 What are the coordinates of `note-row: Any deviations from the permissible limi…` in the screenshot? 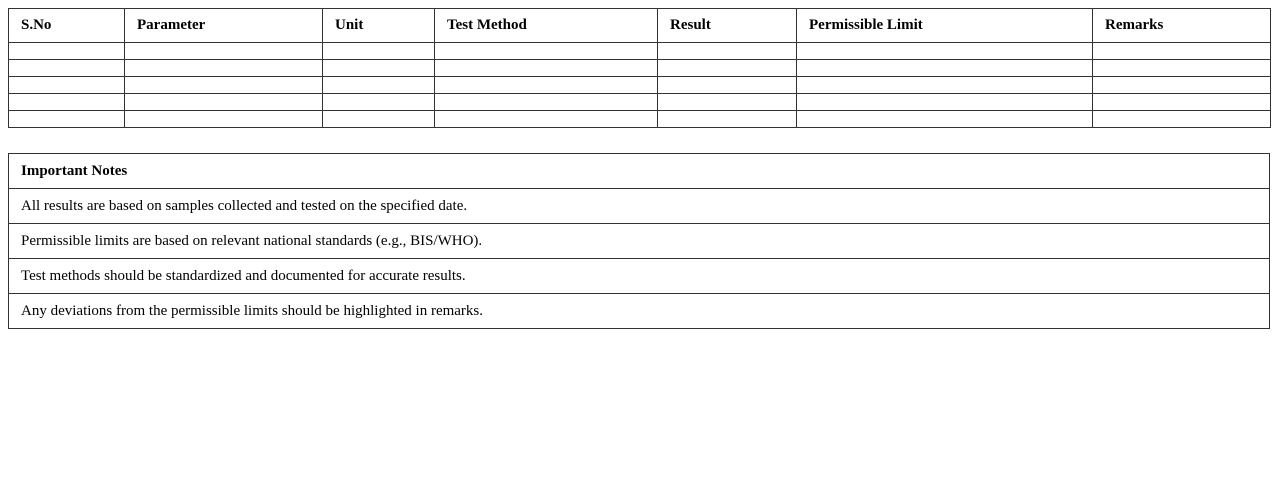 It's located at (639, 311).